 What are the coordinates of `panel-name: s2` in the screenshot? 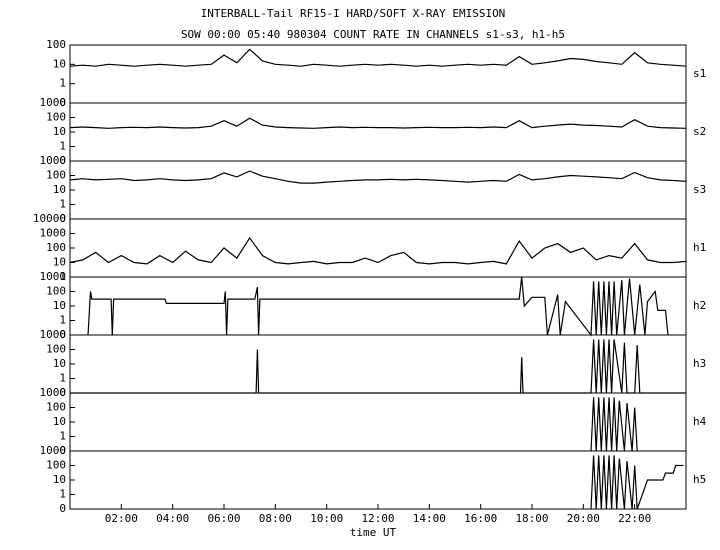 It's located at (699, 131).